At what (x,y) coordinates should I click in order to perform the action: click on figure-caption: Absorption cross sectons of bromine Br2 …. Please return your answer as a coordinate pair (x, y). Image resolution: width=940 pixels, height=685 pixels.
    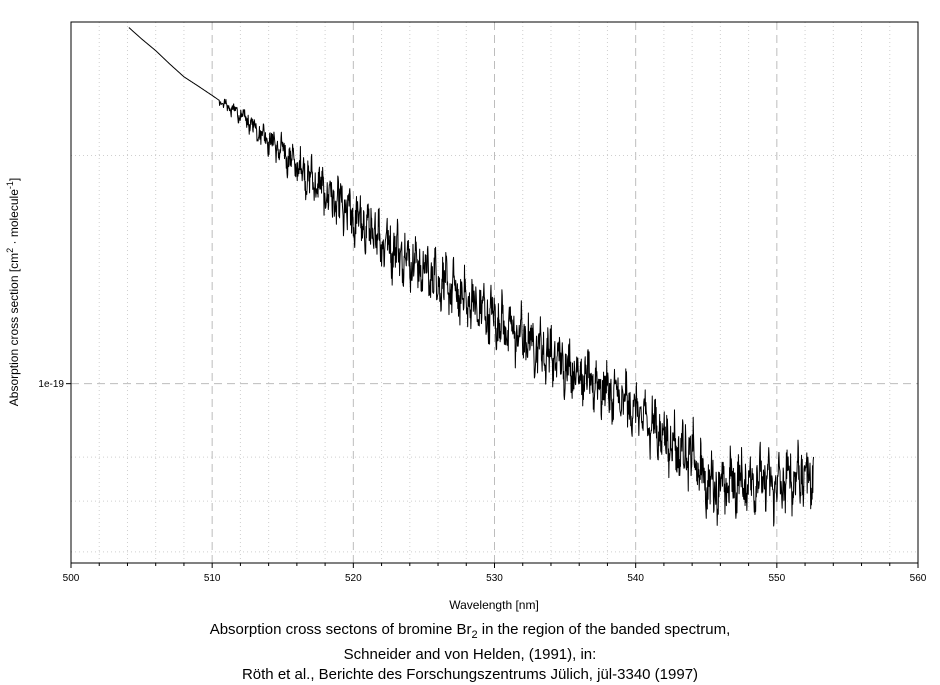
    Looking at the image, I should click on (470, 652).